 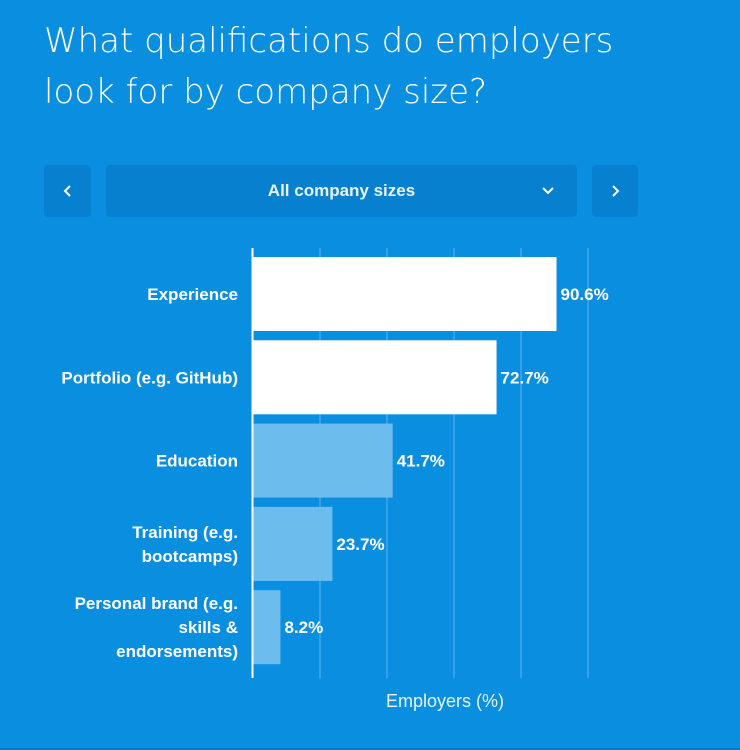 What do you see at coordinates (360, 544) in the screenshot?
I see `data-label: 23.7%` at bounding box center [360, 544].